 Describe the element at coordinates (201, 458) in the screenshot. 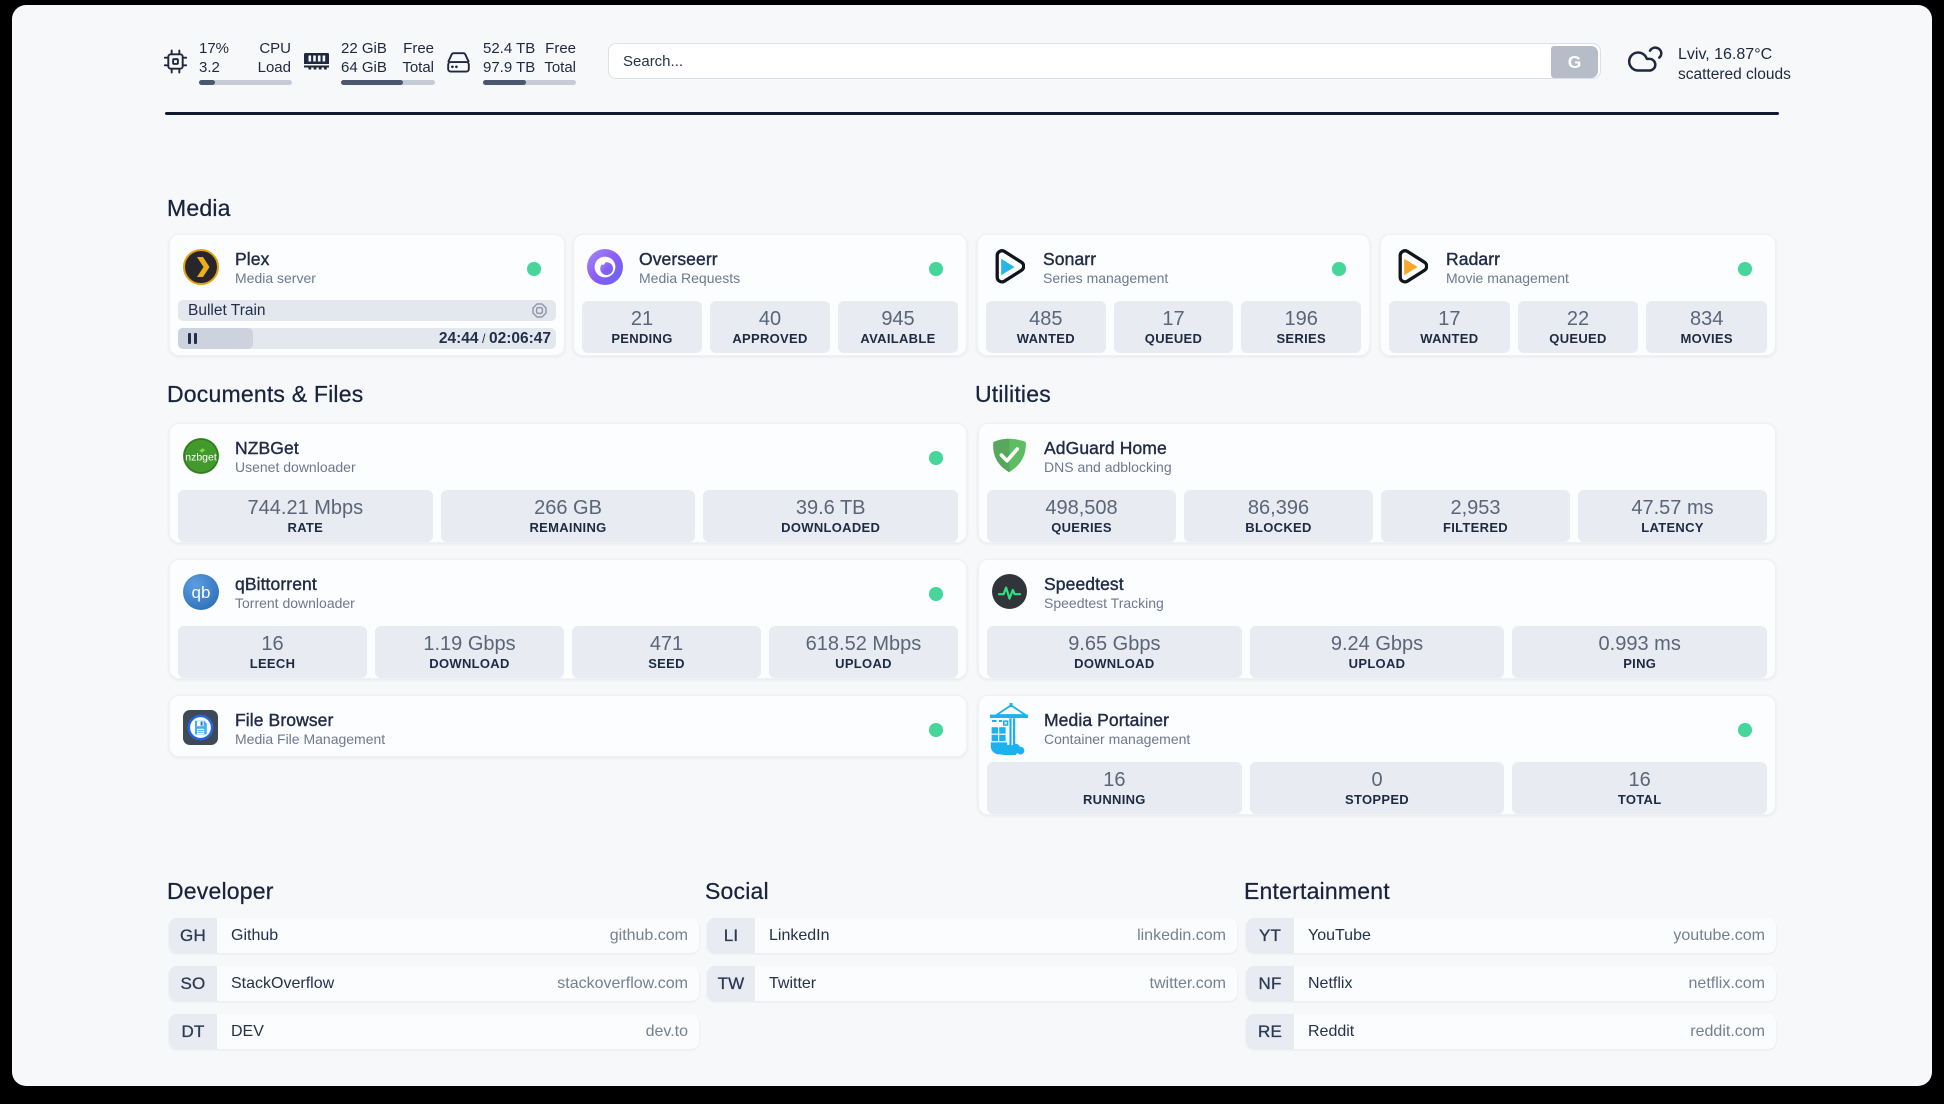

I see `svg-text: nzbget` at that location.